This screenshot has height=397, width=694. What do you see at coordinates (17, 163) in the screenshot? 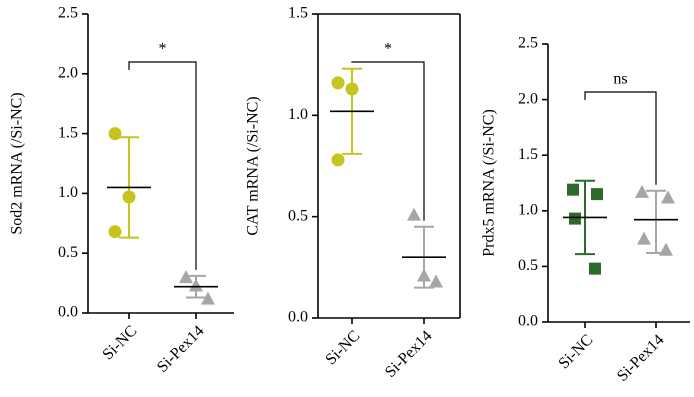
I see `y-axis-label: Sod2 mRNA (/Si-NC)` at bounding box center [17, 163].